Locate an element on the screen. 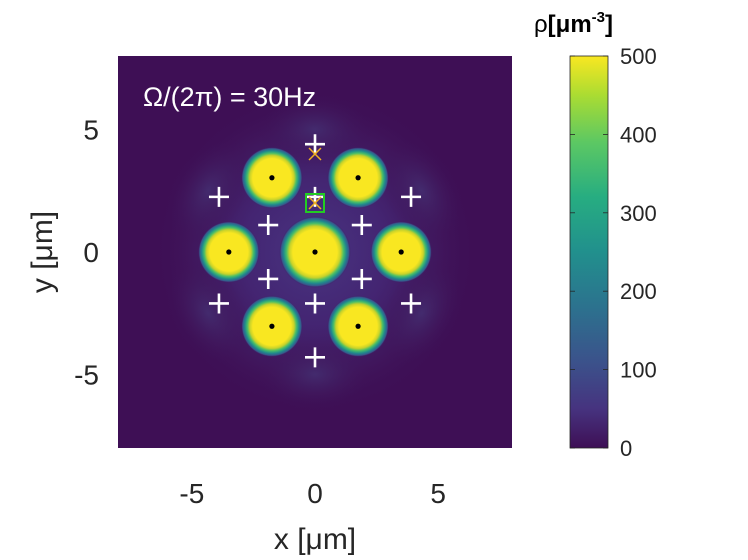 The image size is (748, 560). colorbar-tick-label: 500 is located at coordinates (638, 56).